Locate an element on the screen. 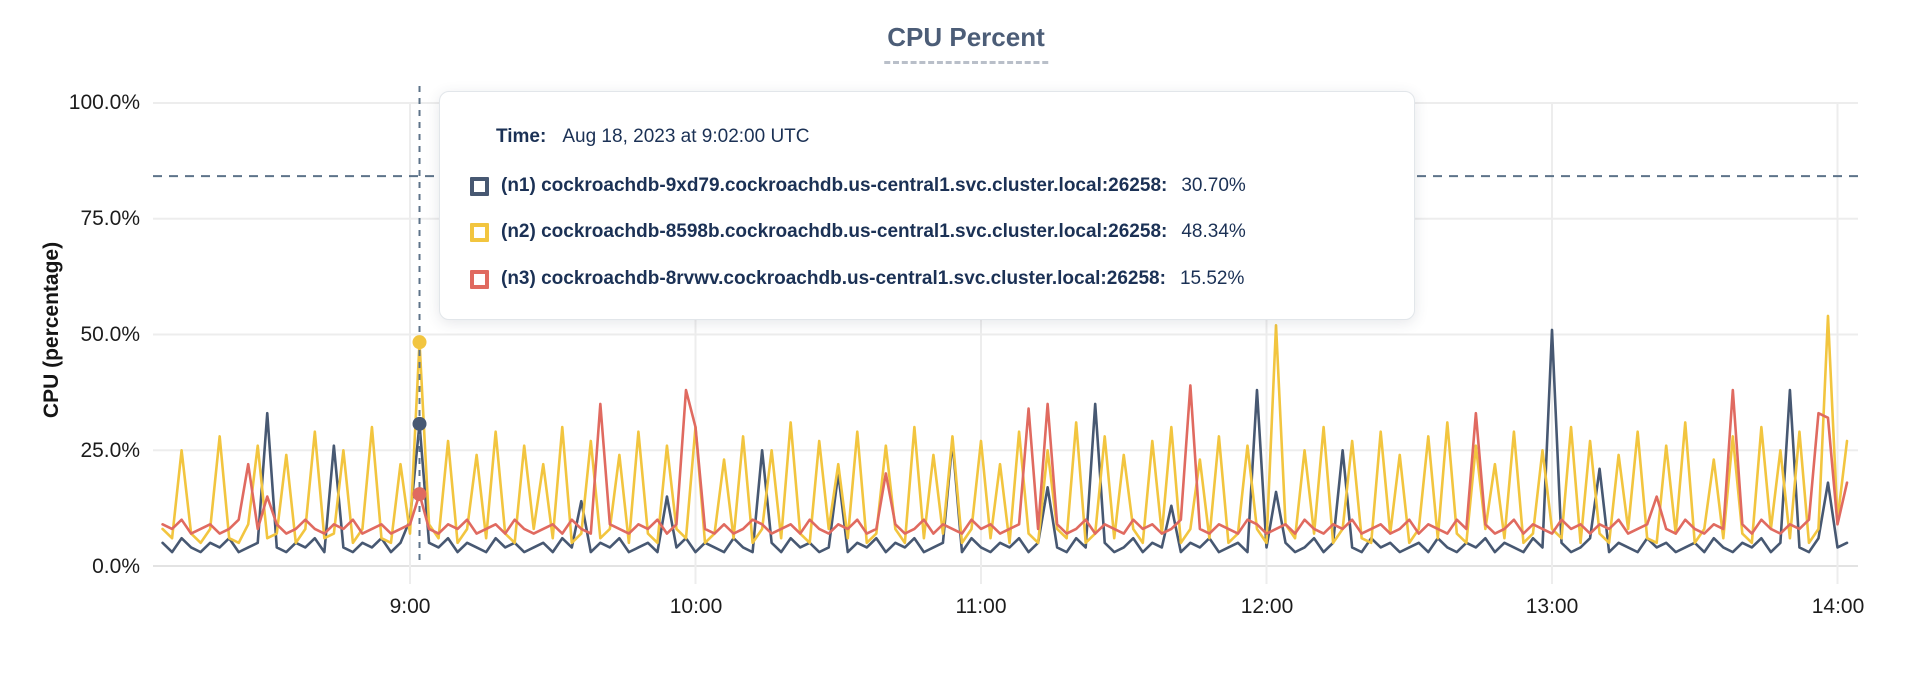 This screenshot has height=694, width=1924. series-value-n3: 15.52% is located at coordinates (1212, 278).